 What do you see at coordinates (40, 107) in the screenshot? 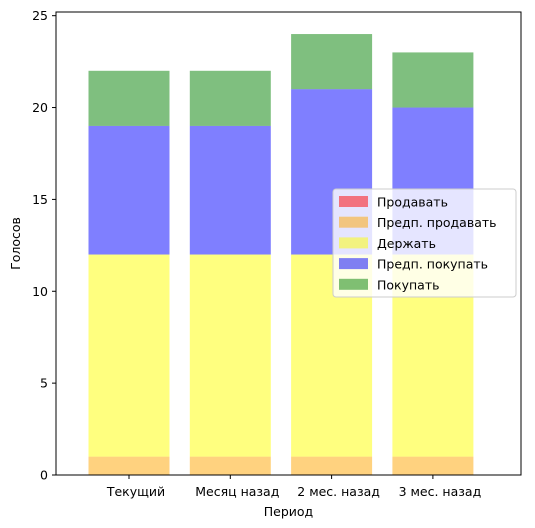
I see `y-tick-label: 20` at bounding box center [40, 107].